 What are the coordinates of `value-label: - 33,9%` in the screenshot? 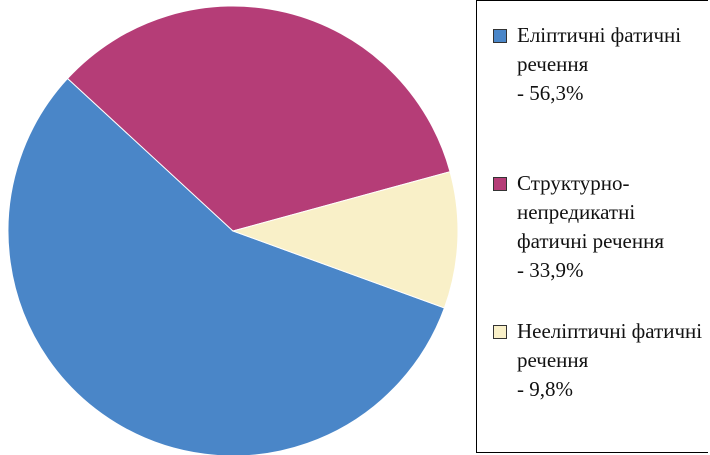 It's located at (550, 270).